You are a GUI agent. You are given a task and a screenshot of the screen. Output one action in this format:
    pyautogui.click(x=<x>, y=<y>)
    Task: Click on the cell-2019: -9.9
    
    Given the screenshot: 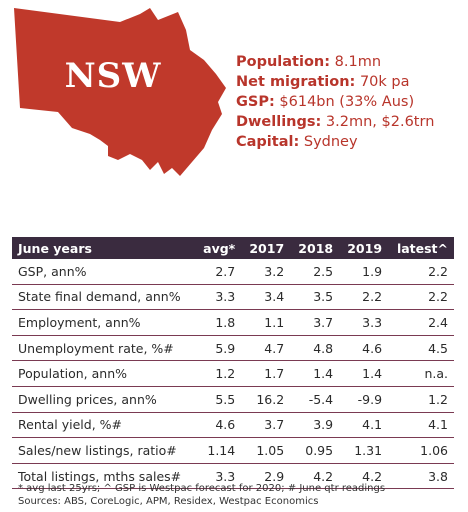 What is the action you would take?
    pyautogui.click(x=364, y=399)
    